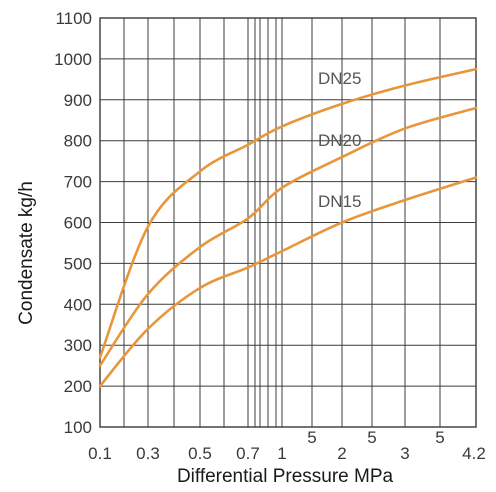  I want to click on x-tick-label: 2, so click(341, 453).